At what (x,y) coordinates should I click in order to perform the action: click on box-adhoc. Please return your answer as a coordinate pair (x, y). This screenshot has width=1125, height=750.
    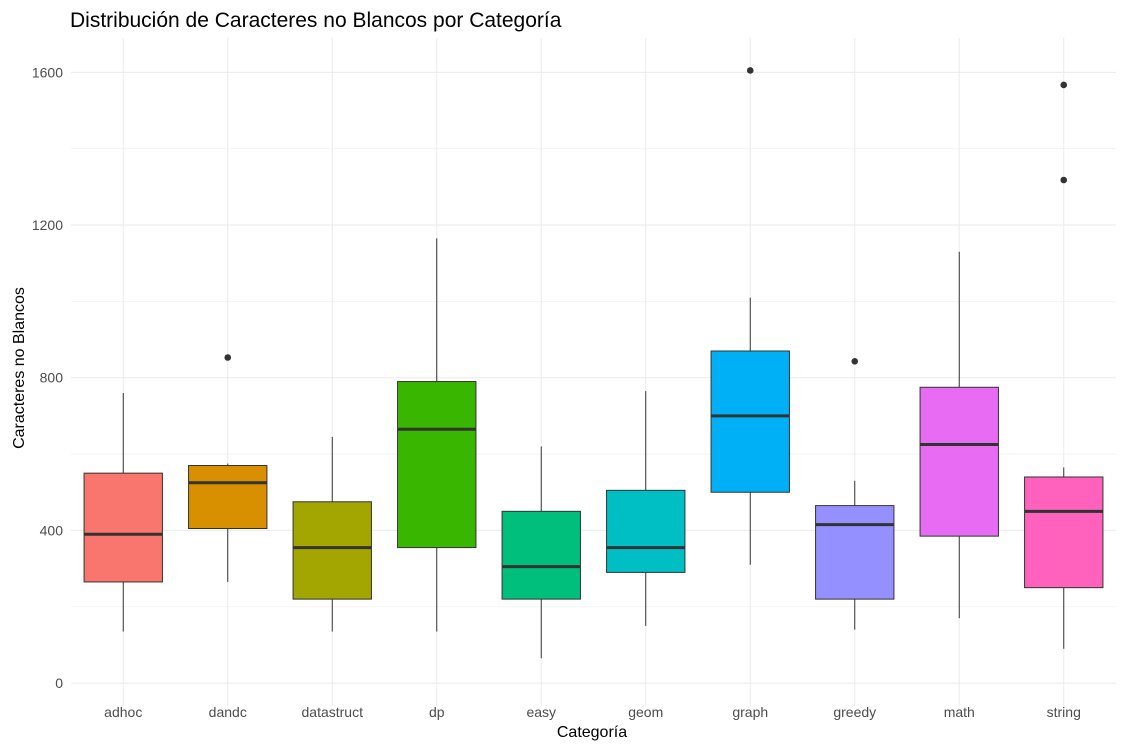
    Looking at the image, I should click on (123, 512).